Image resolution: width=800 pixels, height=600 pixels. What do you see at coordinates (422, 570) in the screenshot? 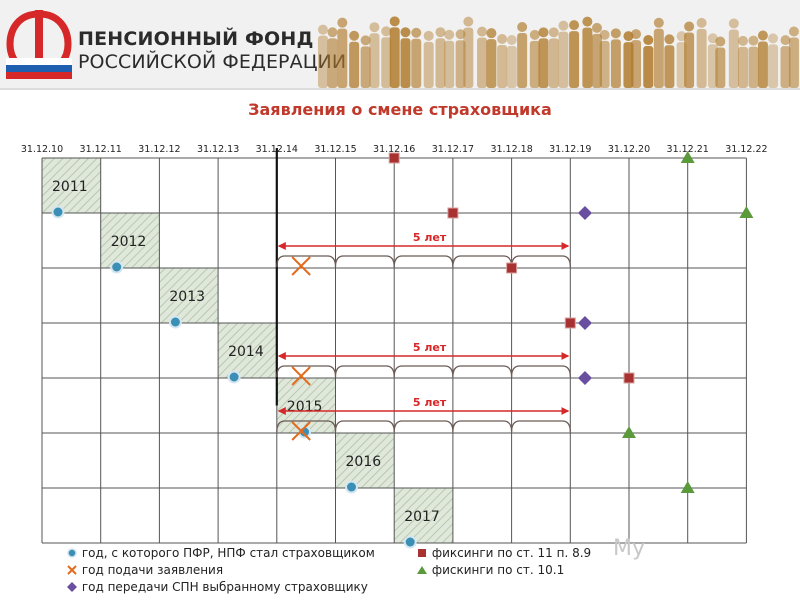
I see `triangle-marker-icon` at bounding box center [422, 570].